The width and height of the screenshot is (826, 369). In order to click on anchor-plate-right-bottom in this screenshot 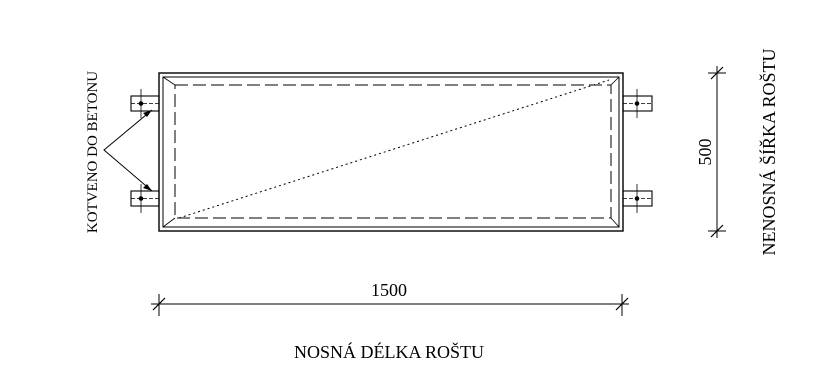, I will do `click(637, 198)`.